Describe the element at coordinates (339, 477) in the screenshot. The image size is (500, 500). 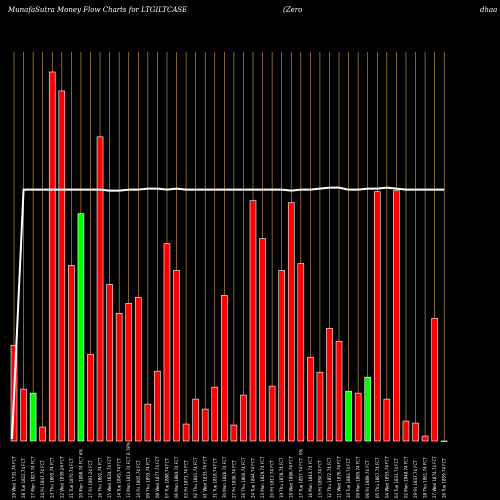
I see `x-tick-label: 11 Wed 1876.74 FCT` at that location.